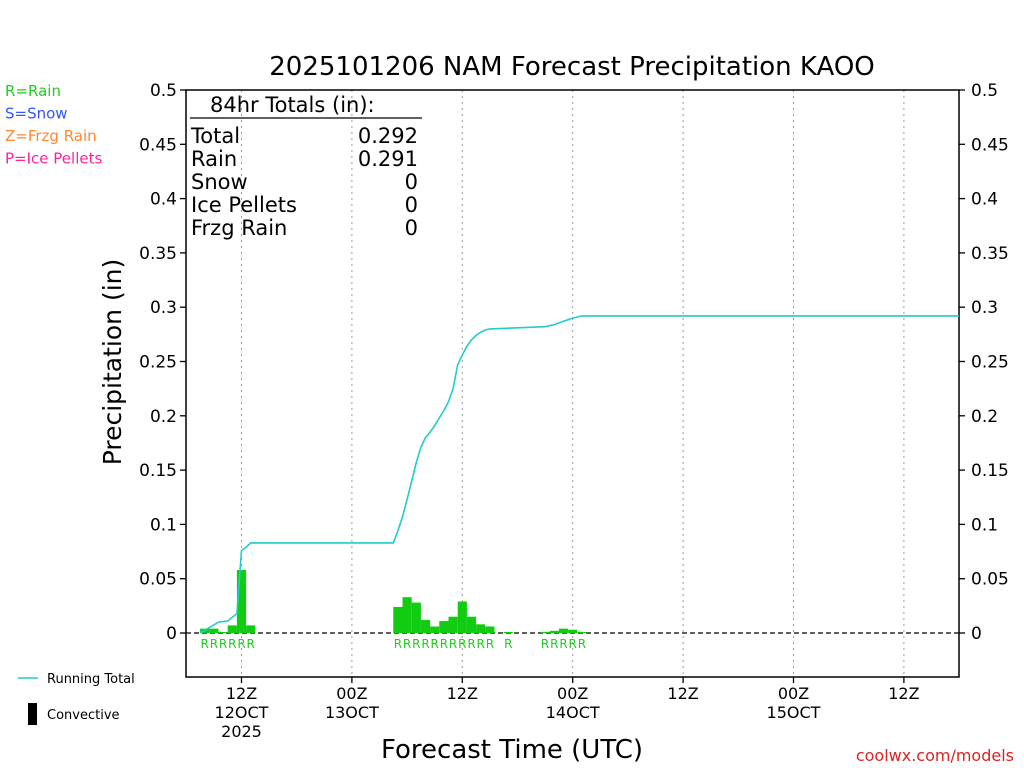 Image resolution: width=1024 pixels, height=768 pixels. What do you see at coordinates (984, 200) in the screenshot?
I see `y-tick-label-right: 0.4` at bounding box center [984, 200].